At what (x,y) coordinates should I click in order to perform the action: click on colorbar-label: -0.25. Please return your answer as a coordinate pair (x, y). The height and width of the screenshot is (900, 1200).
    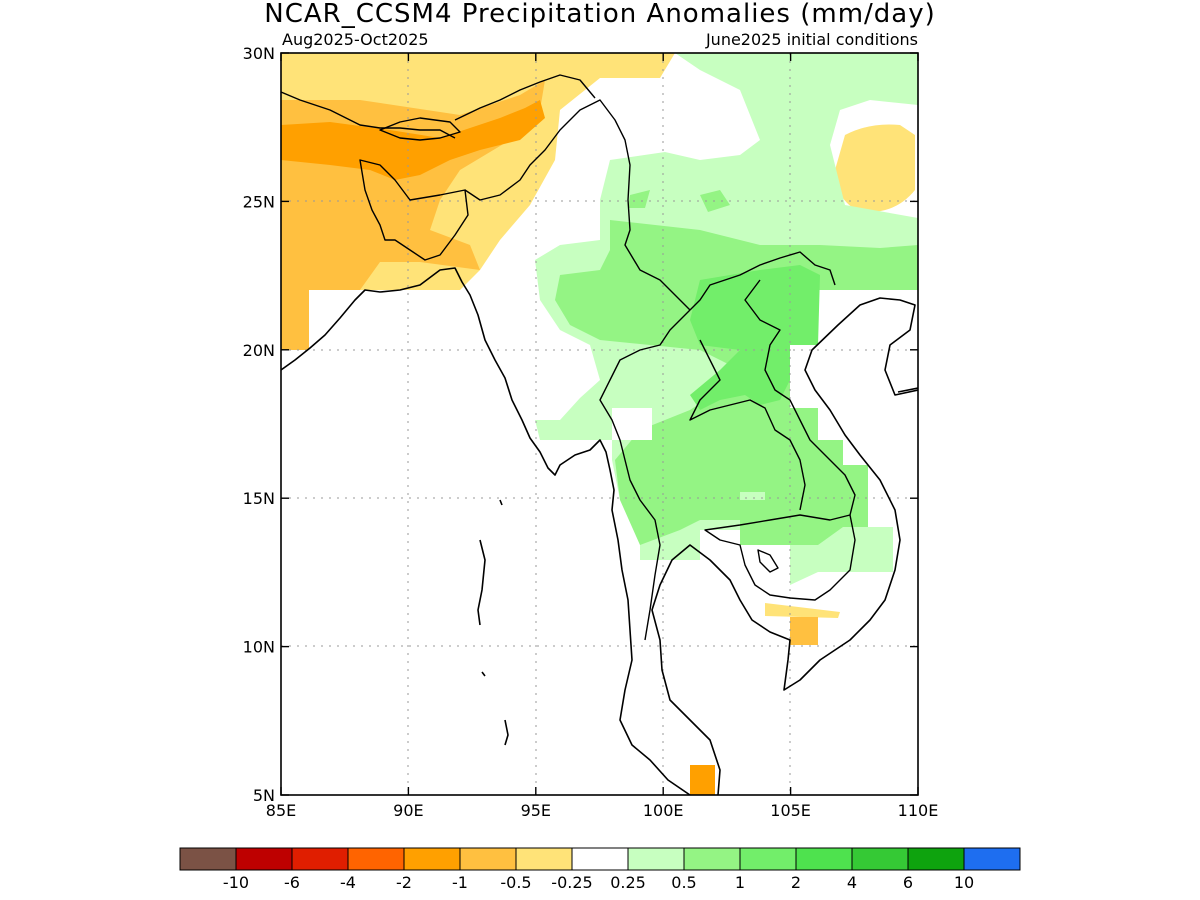
    Looking at the image, I should click on (571, 882).